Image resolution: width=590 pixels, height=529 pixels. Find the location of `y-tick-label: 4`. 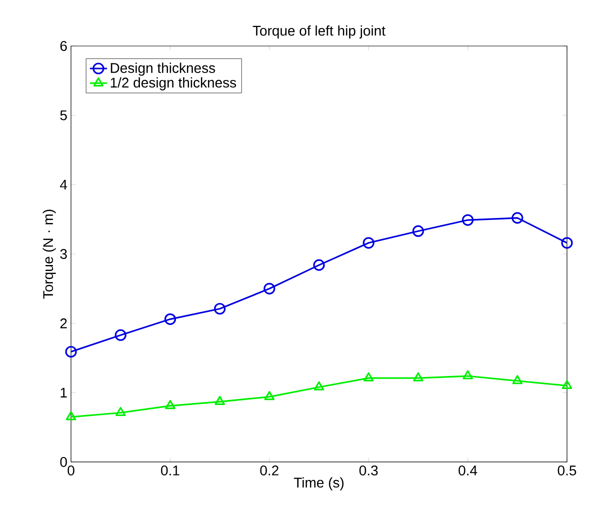

y-tick-label: 4 is located at coordinates (64, 185).